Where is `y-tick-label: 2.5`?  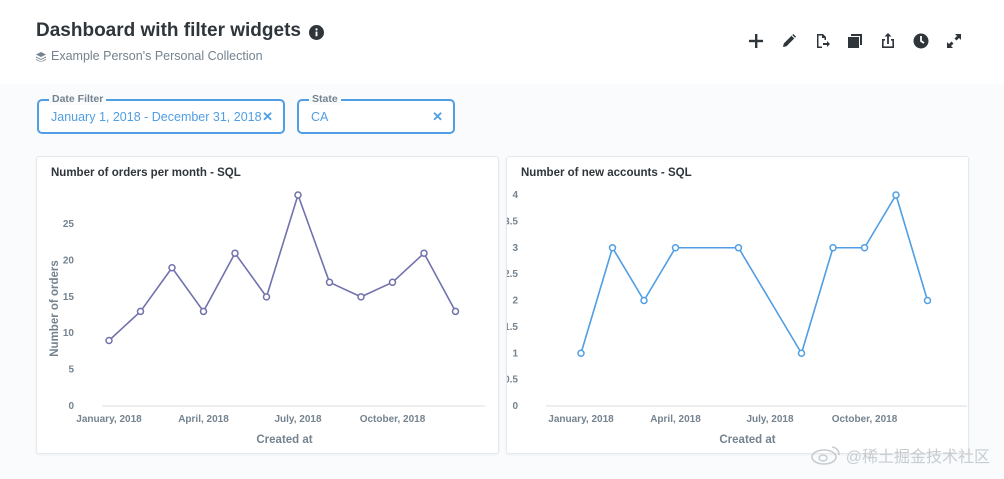
y-tick-label: 2.5 is located at coordinates (512, 274).